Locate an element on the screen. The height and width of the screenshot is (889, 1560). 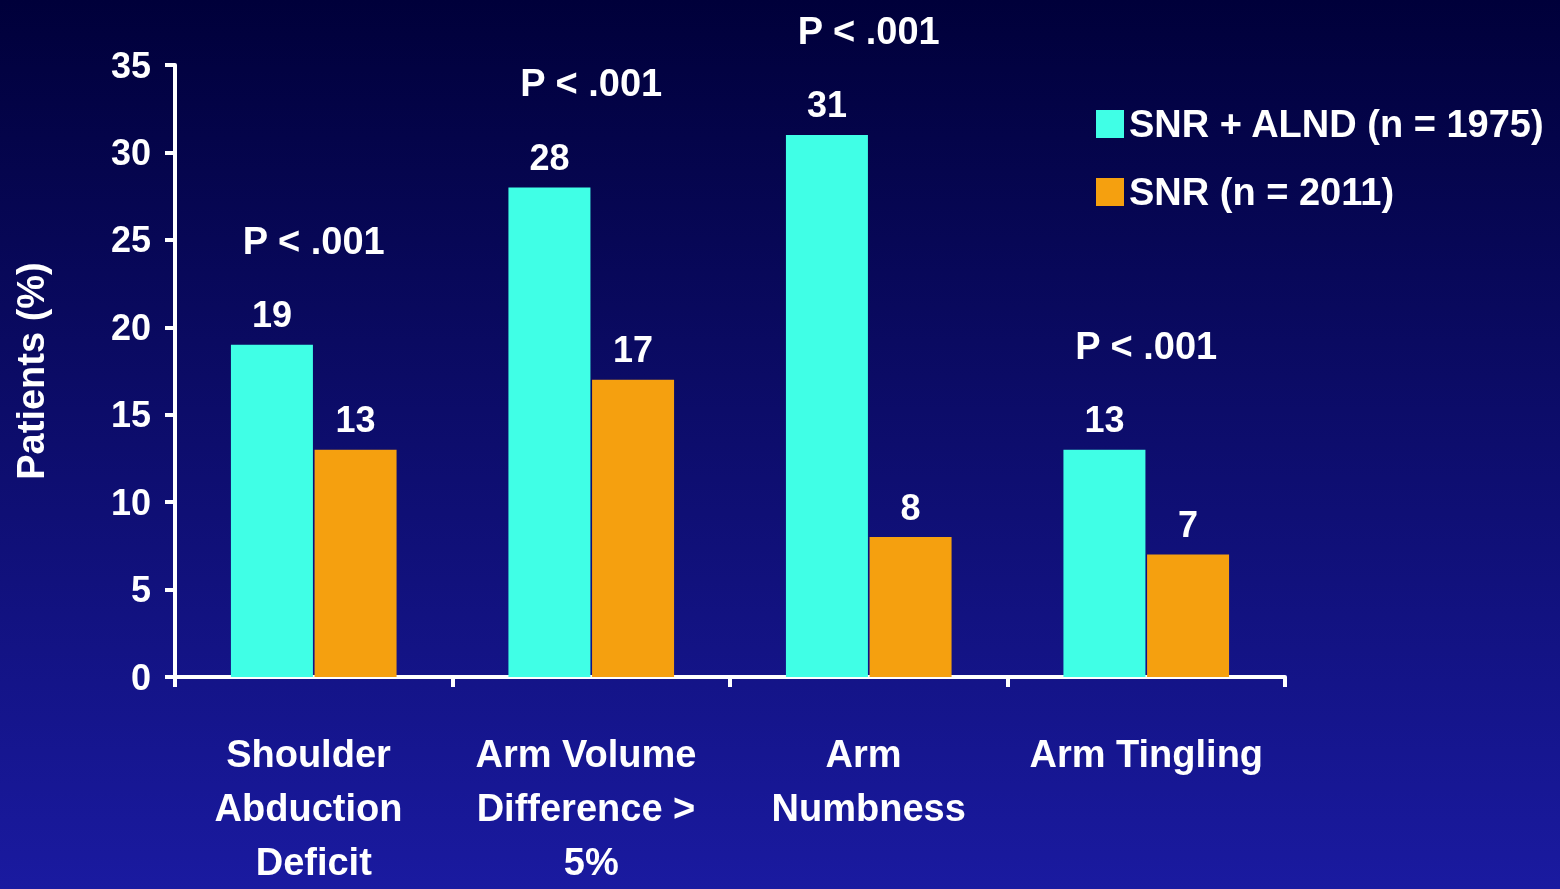
x-tick-label: Arm Tingling is located at coordinates (1146, 754).